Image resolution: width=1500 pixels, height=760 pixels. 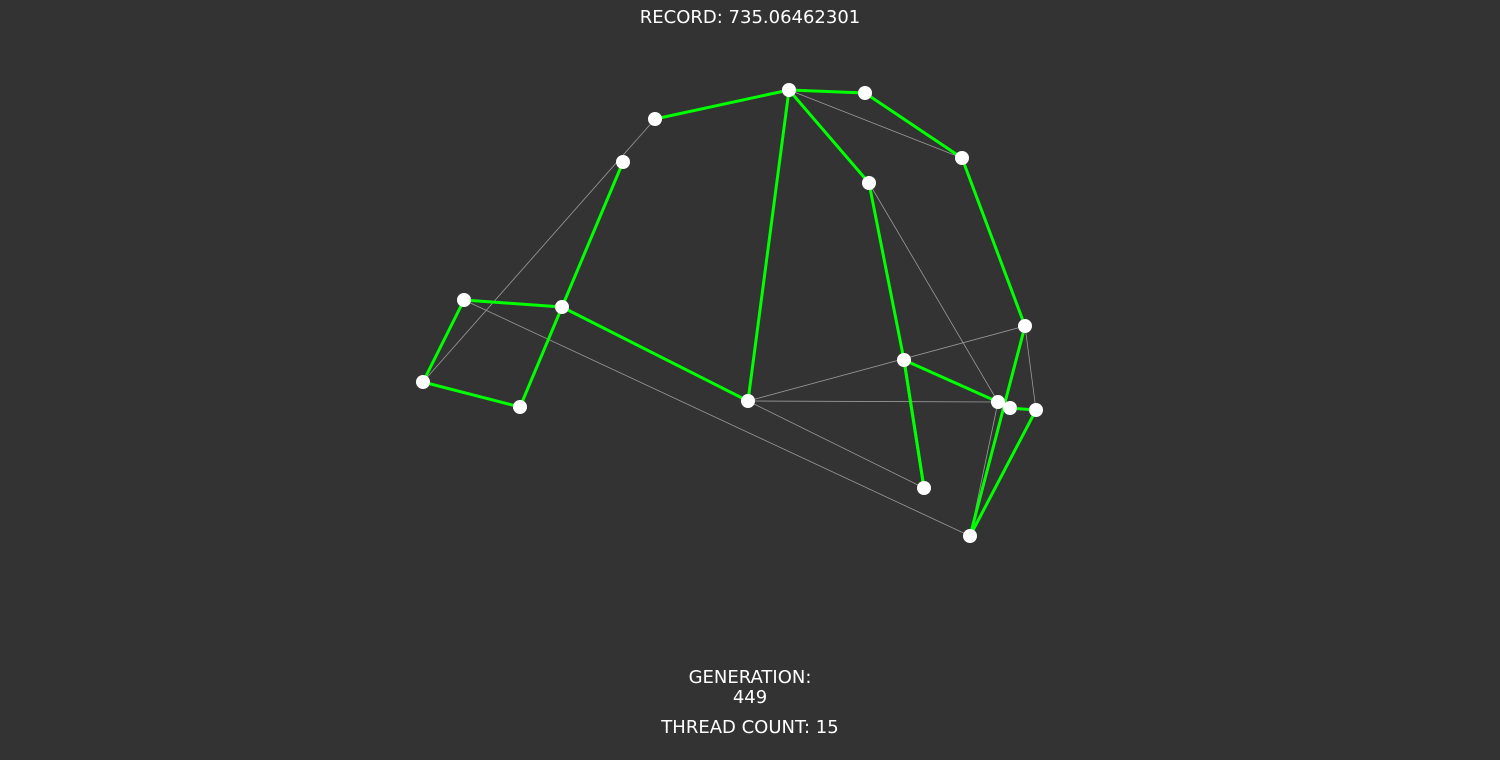 What do you see at coordinates (750, 697) in the screenshot?
I see `generation-value: 449` at bounding box center [750, 697].